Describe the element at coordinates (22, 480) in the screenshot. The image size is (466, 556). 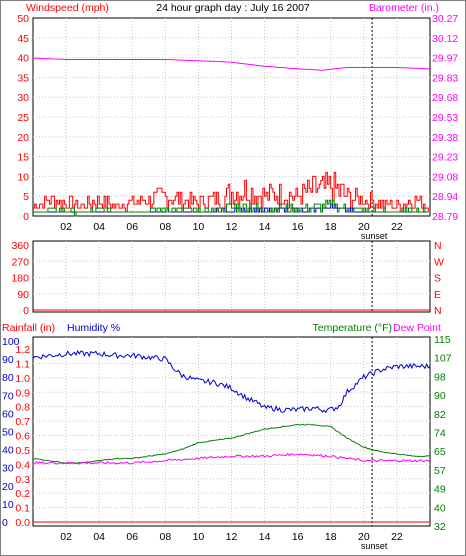
I see `rainfall-tick-label: 0.3` at that location.